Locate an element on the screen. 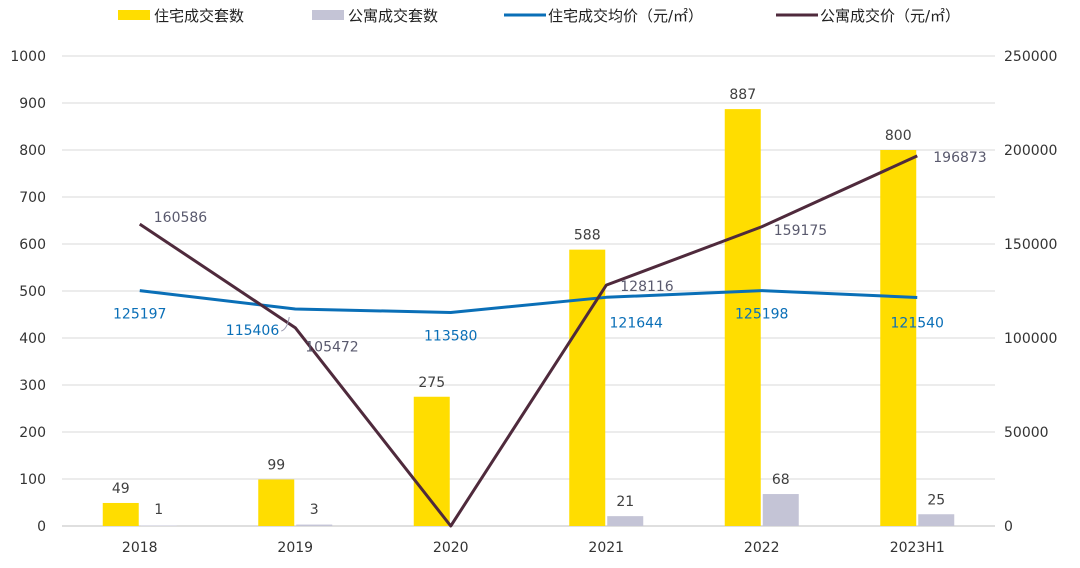  data-label-apartment-price: 159175 is located at coordinates (800, 231).